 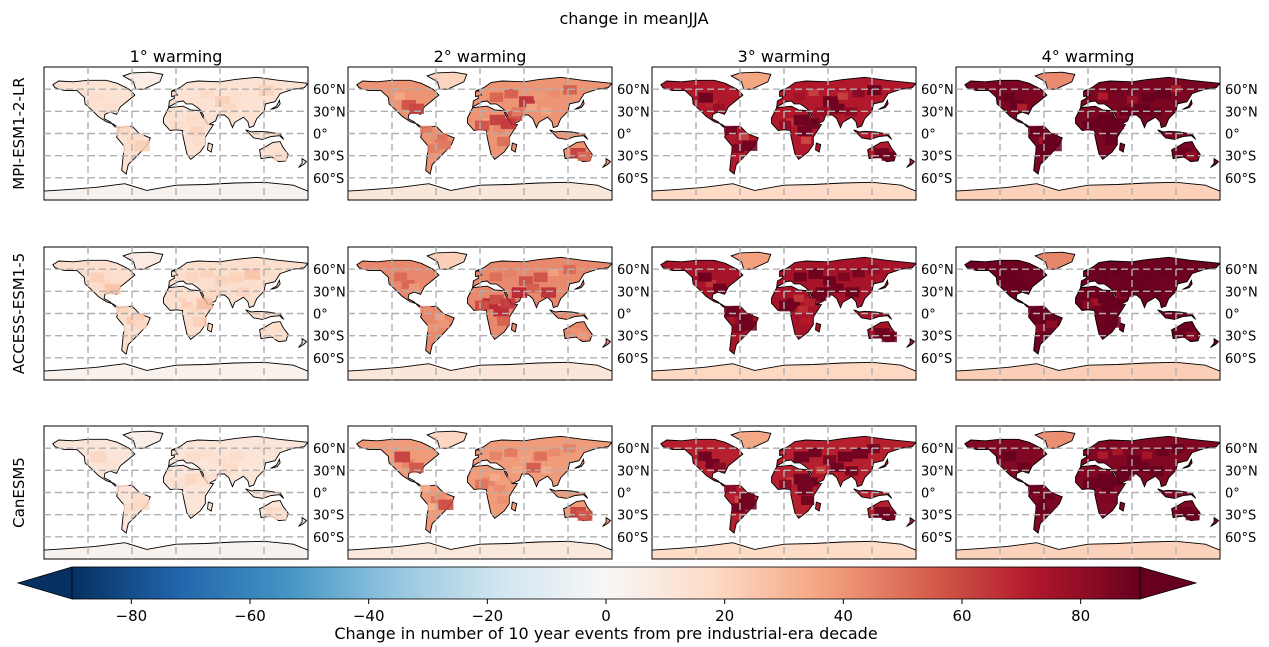 I want to click on land-greenland, so click(x=143, y=439).